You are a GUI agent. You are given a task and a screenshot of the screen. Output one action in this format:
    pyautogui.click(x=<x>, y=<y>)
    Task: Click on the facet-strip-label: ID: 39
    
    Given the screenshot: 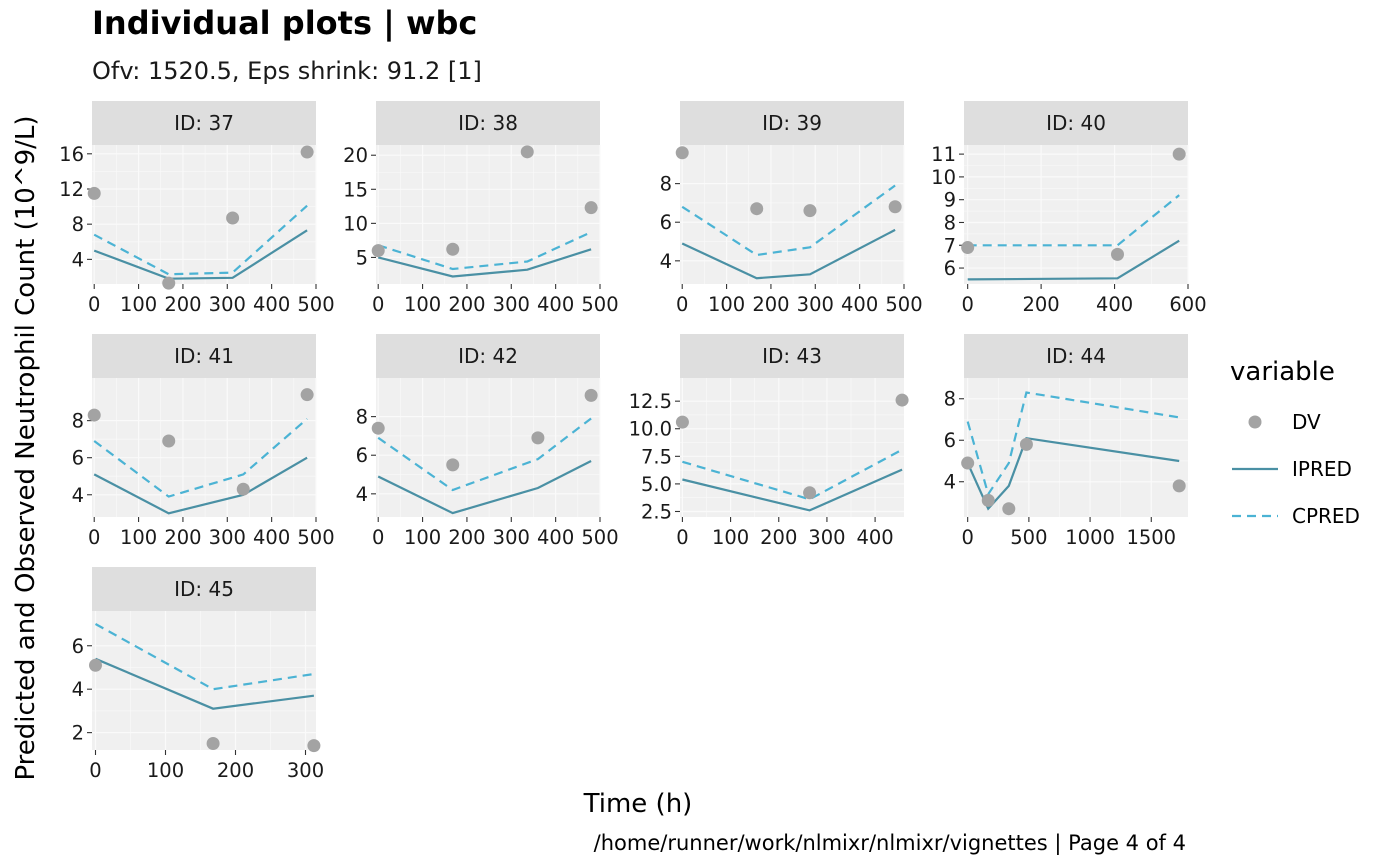 What is the action you would take?
    pyautogui.click(x=792, y=123)
    